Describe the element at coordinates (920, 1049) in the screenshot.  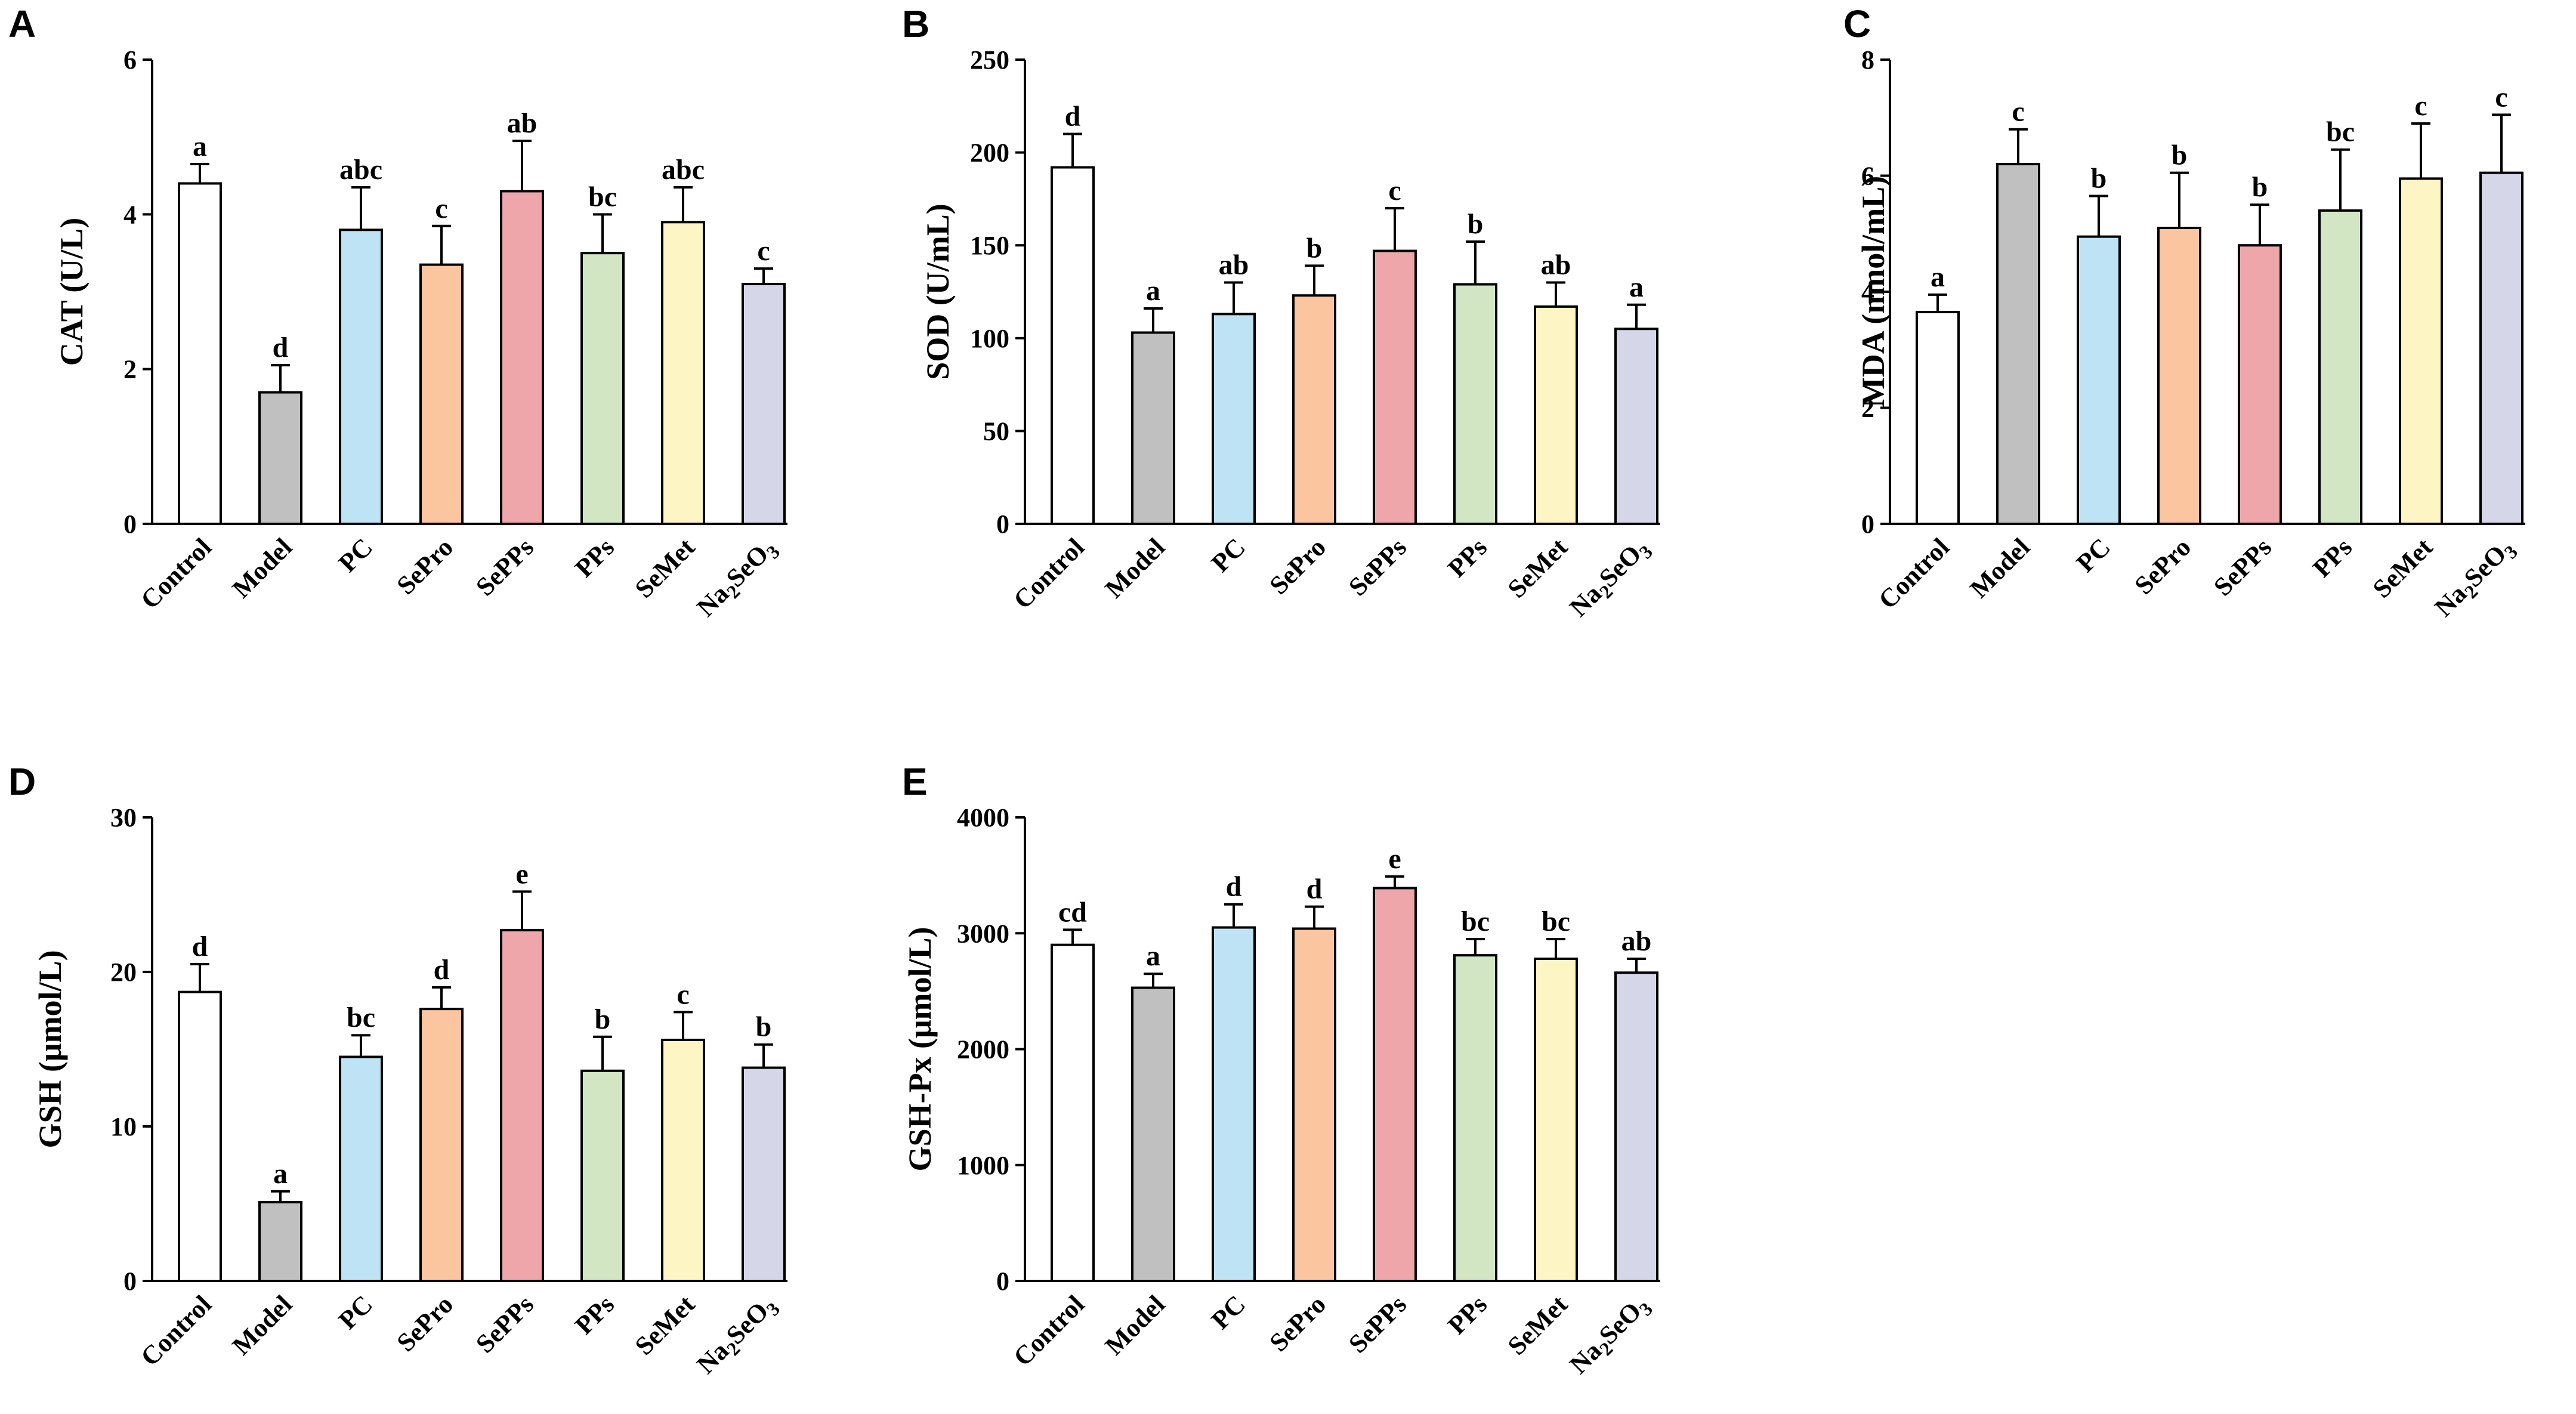
I see `y-axis-label: GSH-Px (μmol/L)` at that location.